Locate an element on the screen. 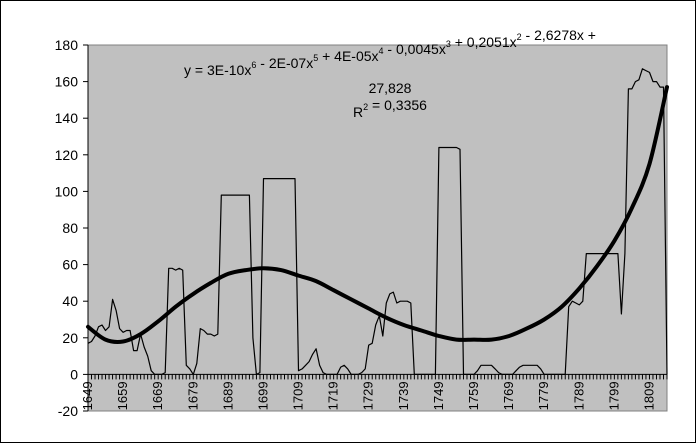 The height and width of the screenshot is (443, 696). y-tick-label: -20 is located at coordinates (68, 411).